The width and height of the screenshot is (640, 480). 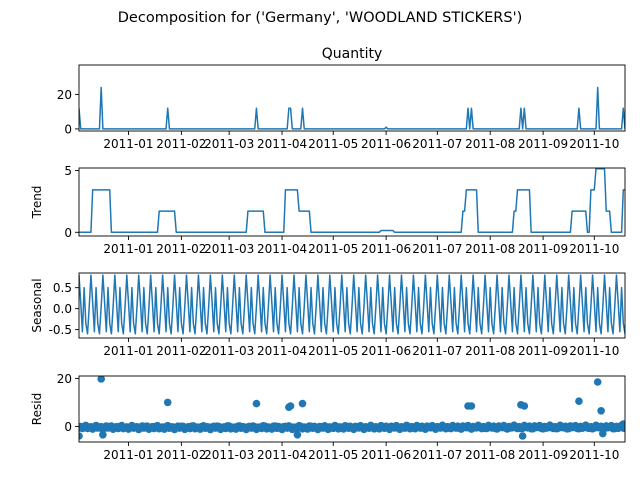 What do you see at coordinates (68, 171) in the screenshot?
I see `y-tick-label: 5` at bounding box center [68, 171].